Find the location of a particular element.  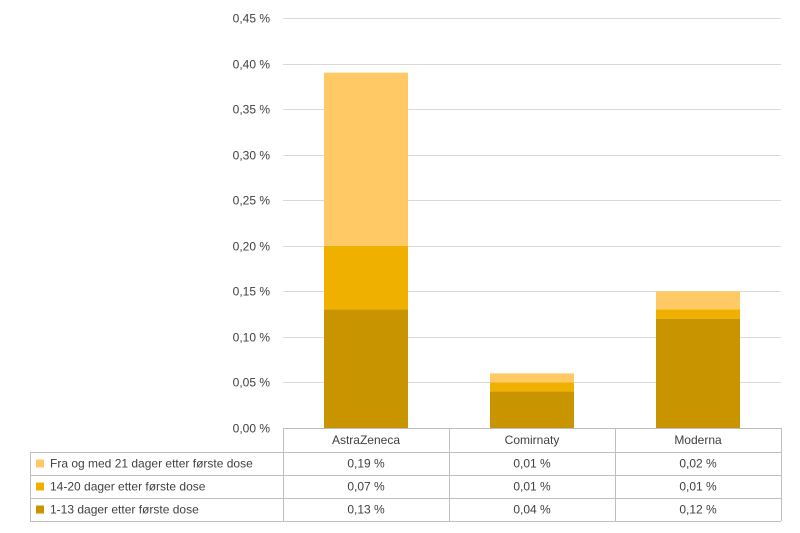

y-tick-label: 0,20 % is located at coordinates (252, 247).